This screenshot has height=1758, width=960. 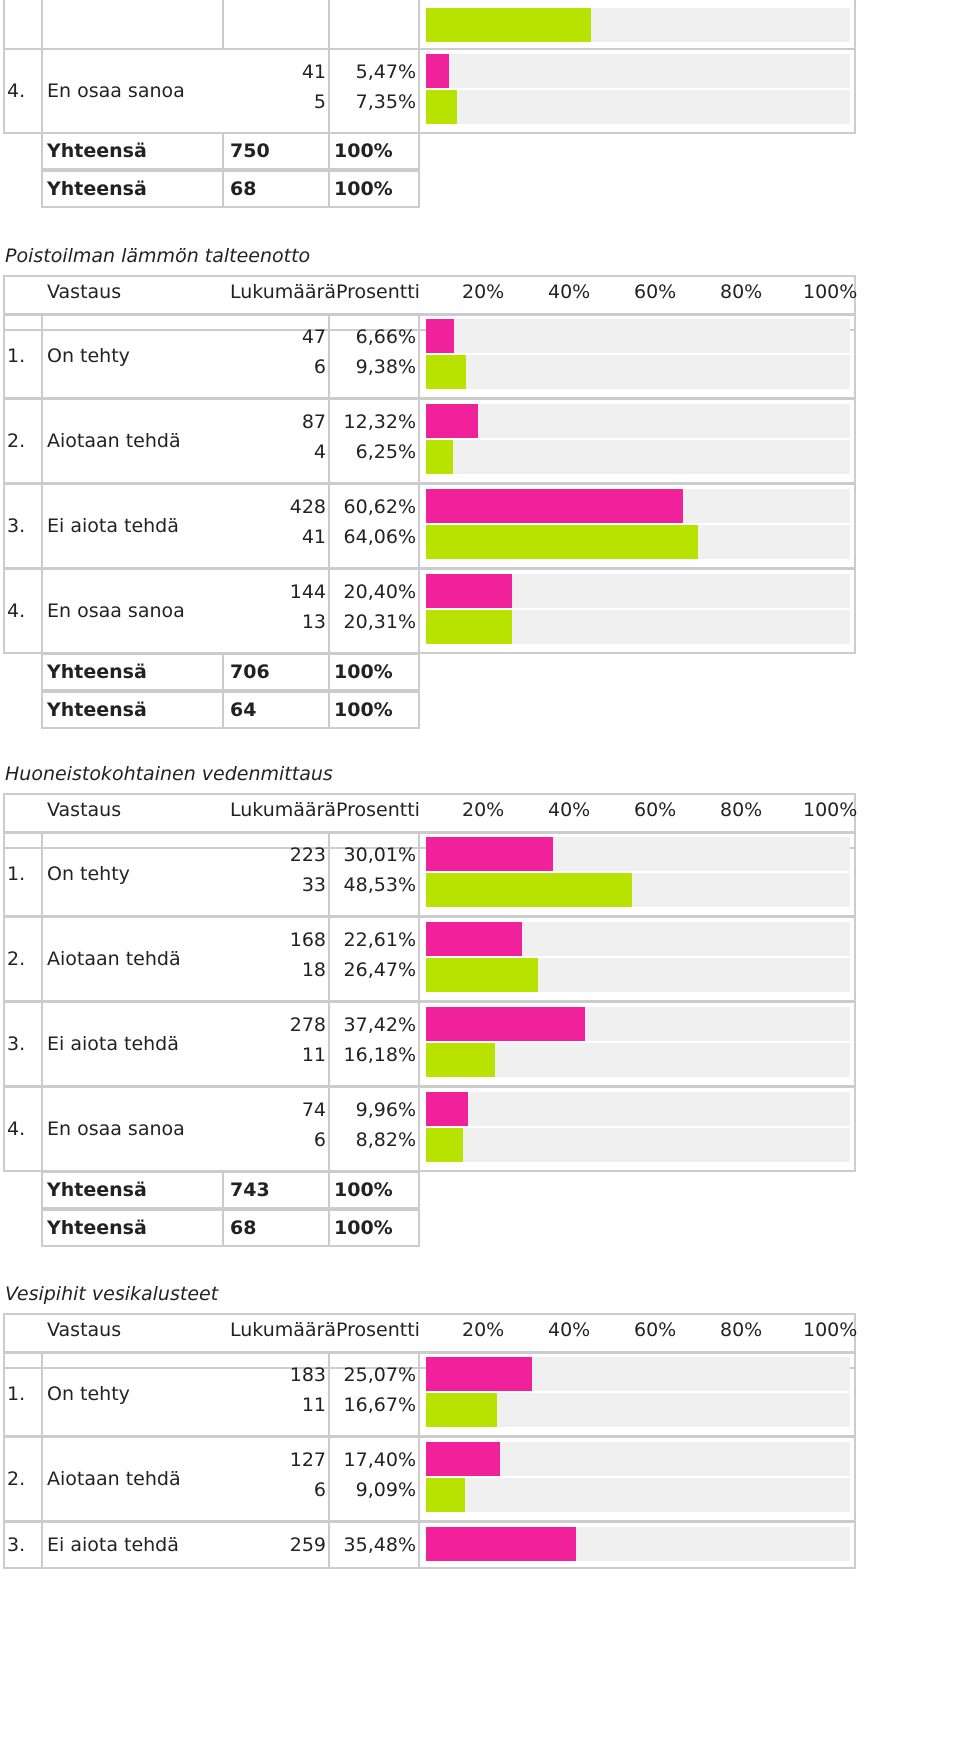 What do you see at coordinates (385, 72) in the screenshot?
I see `percent-a: 5,47%` at bounding box center [385, 72].